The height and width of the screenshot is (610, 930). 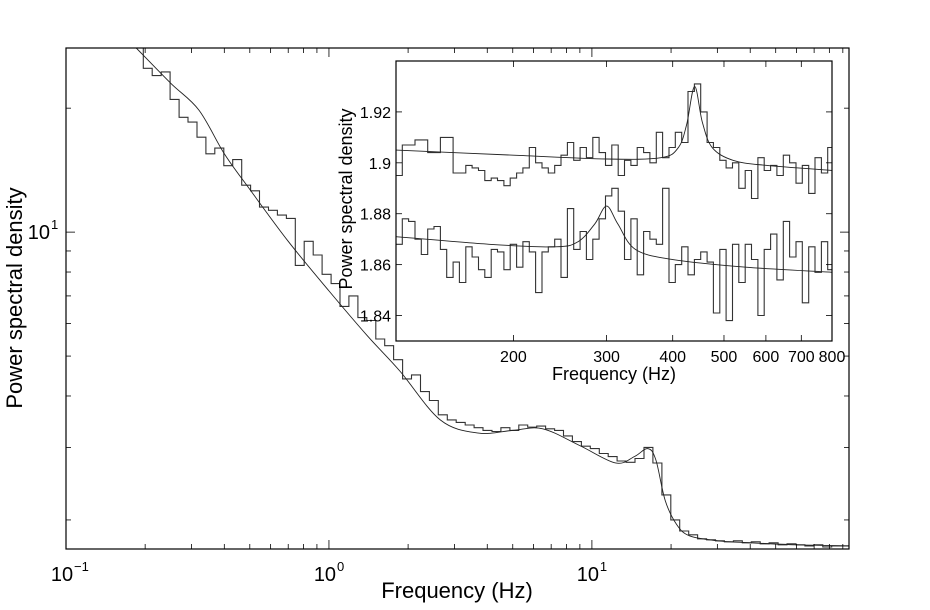 What do you see at coordinates (614, 374) in the screenshot?
I see `inset-x-axis-label: Frequency (Hz)` at bounding box center [614, 374].